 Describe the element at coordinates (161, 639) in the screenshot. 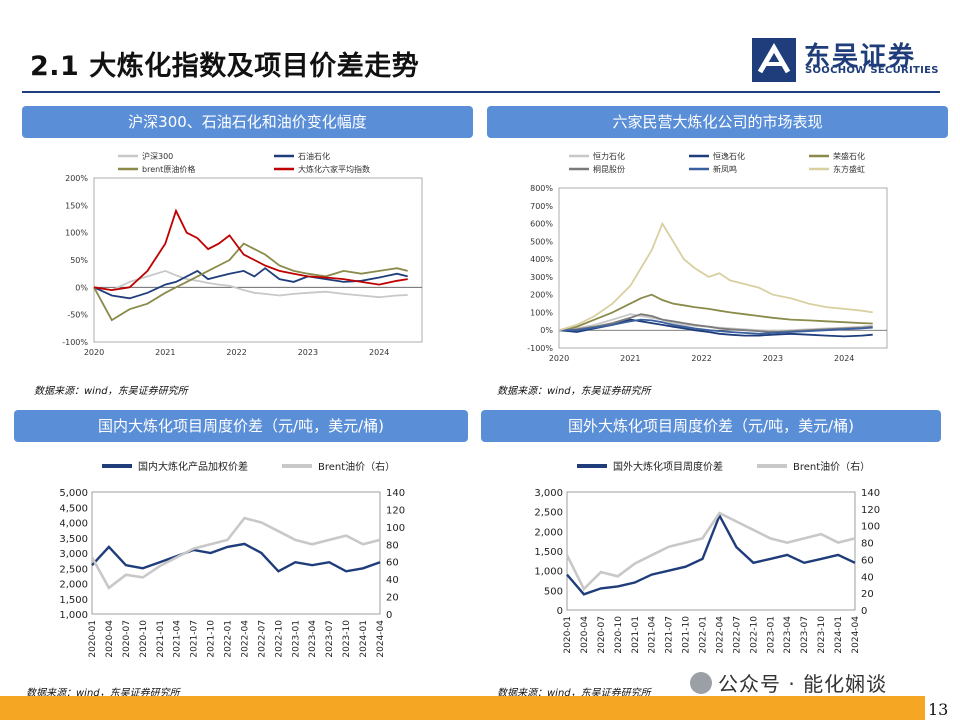

I see `x-tick-label: 2021-01` at that location.